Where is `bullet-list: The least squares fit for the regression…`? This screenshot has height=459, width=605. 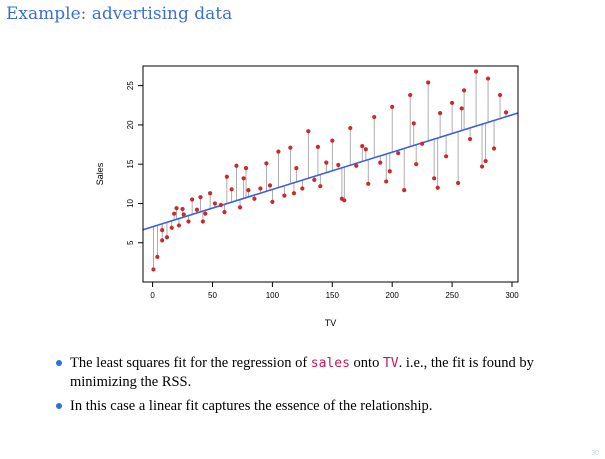 bullet-list: The least squares fit for the regression… is located at coordinates (321, 387).